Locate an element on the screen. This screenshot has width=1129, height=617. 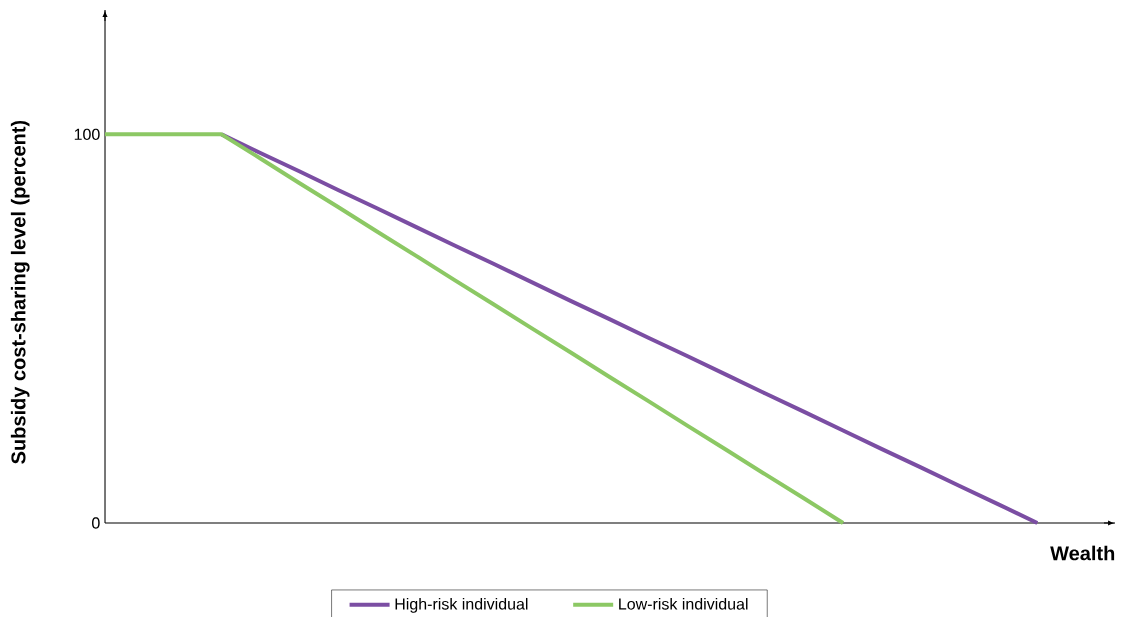
y-tick-label: 0 is located at coordinates (96, 523).